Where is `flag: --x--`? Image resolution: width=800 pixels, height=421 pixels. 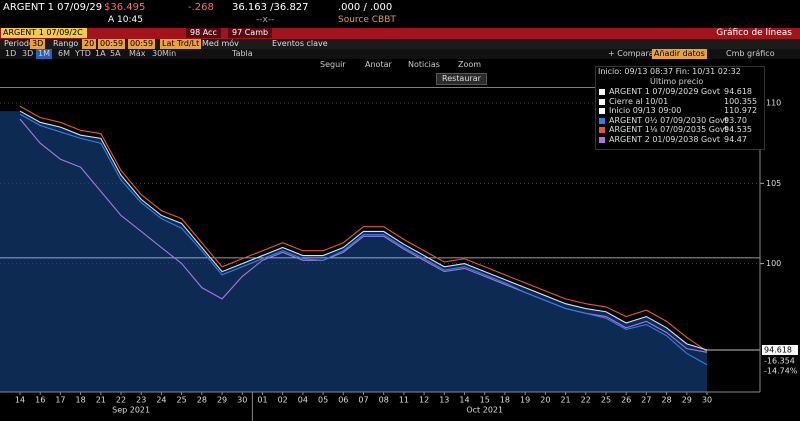
flag: --x-- is located at coordinates (265, 20).